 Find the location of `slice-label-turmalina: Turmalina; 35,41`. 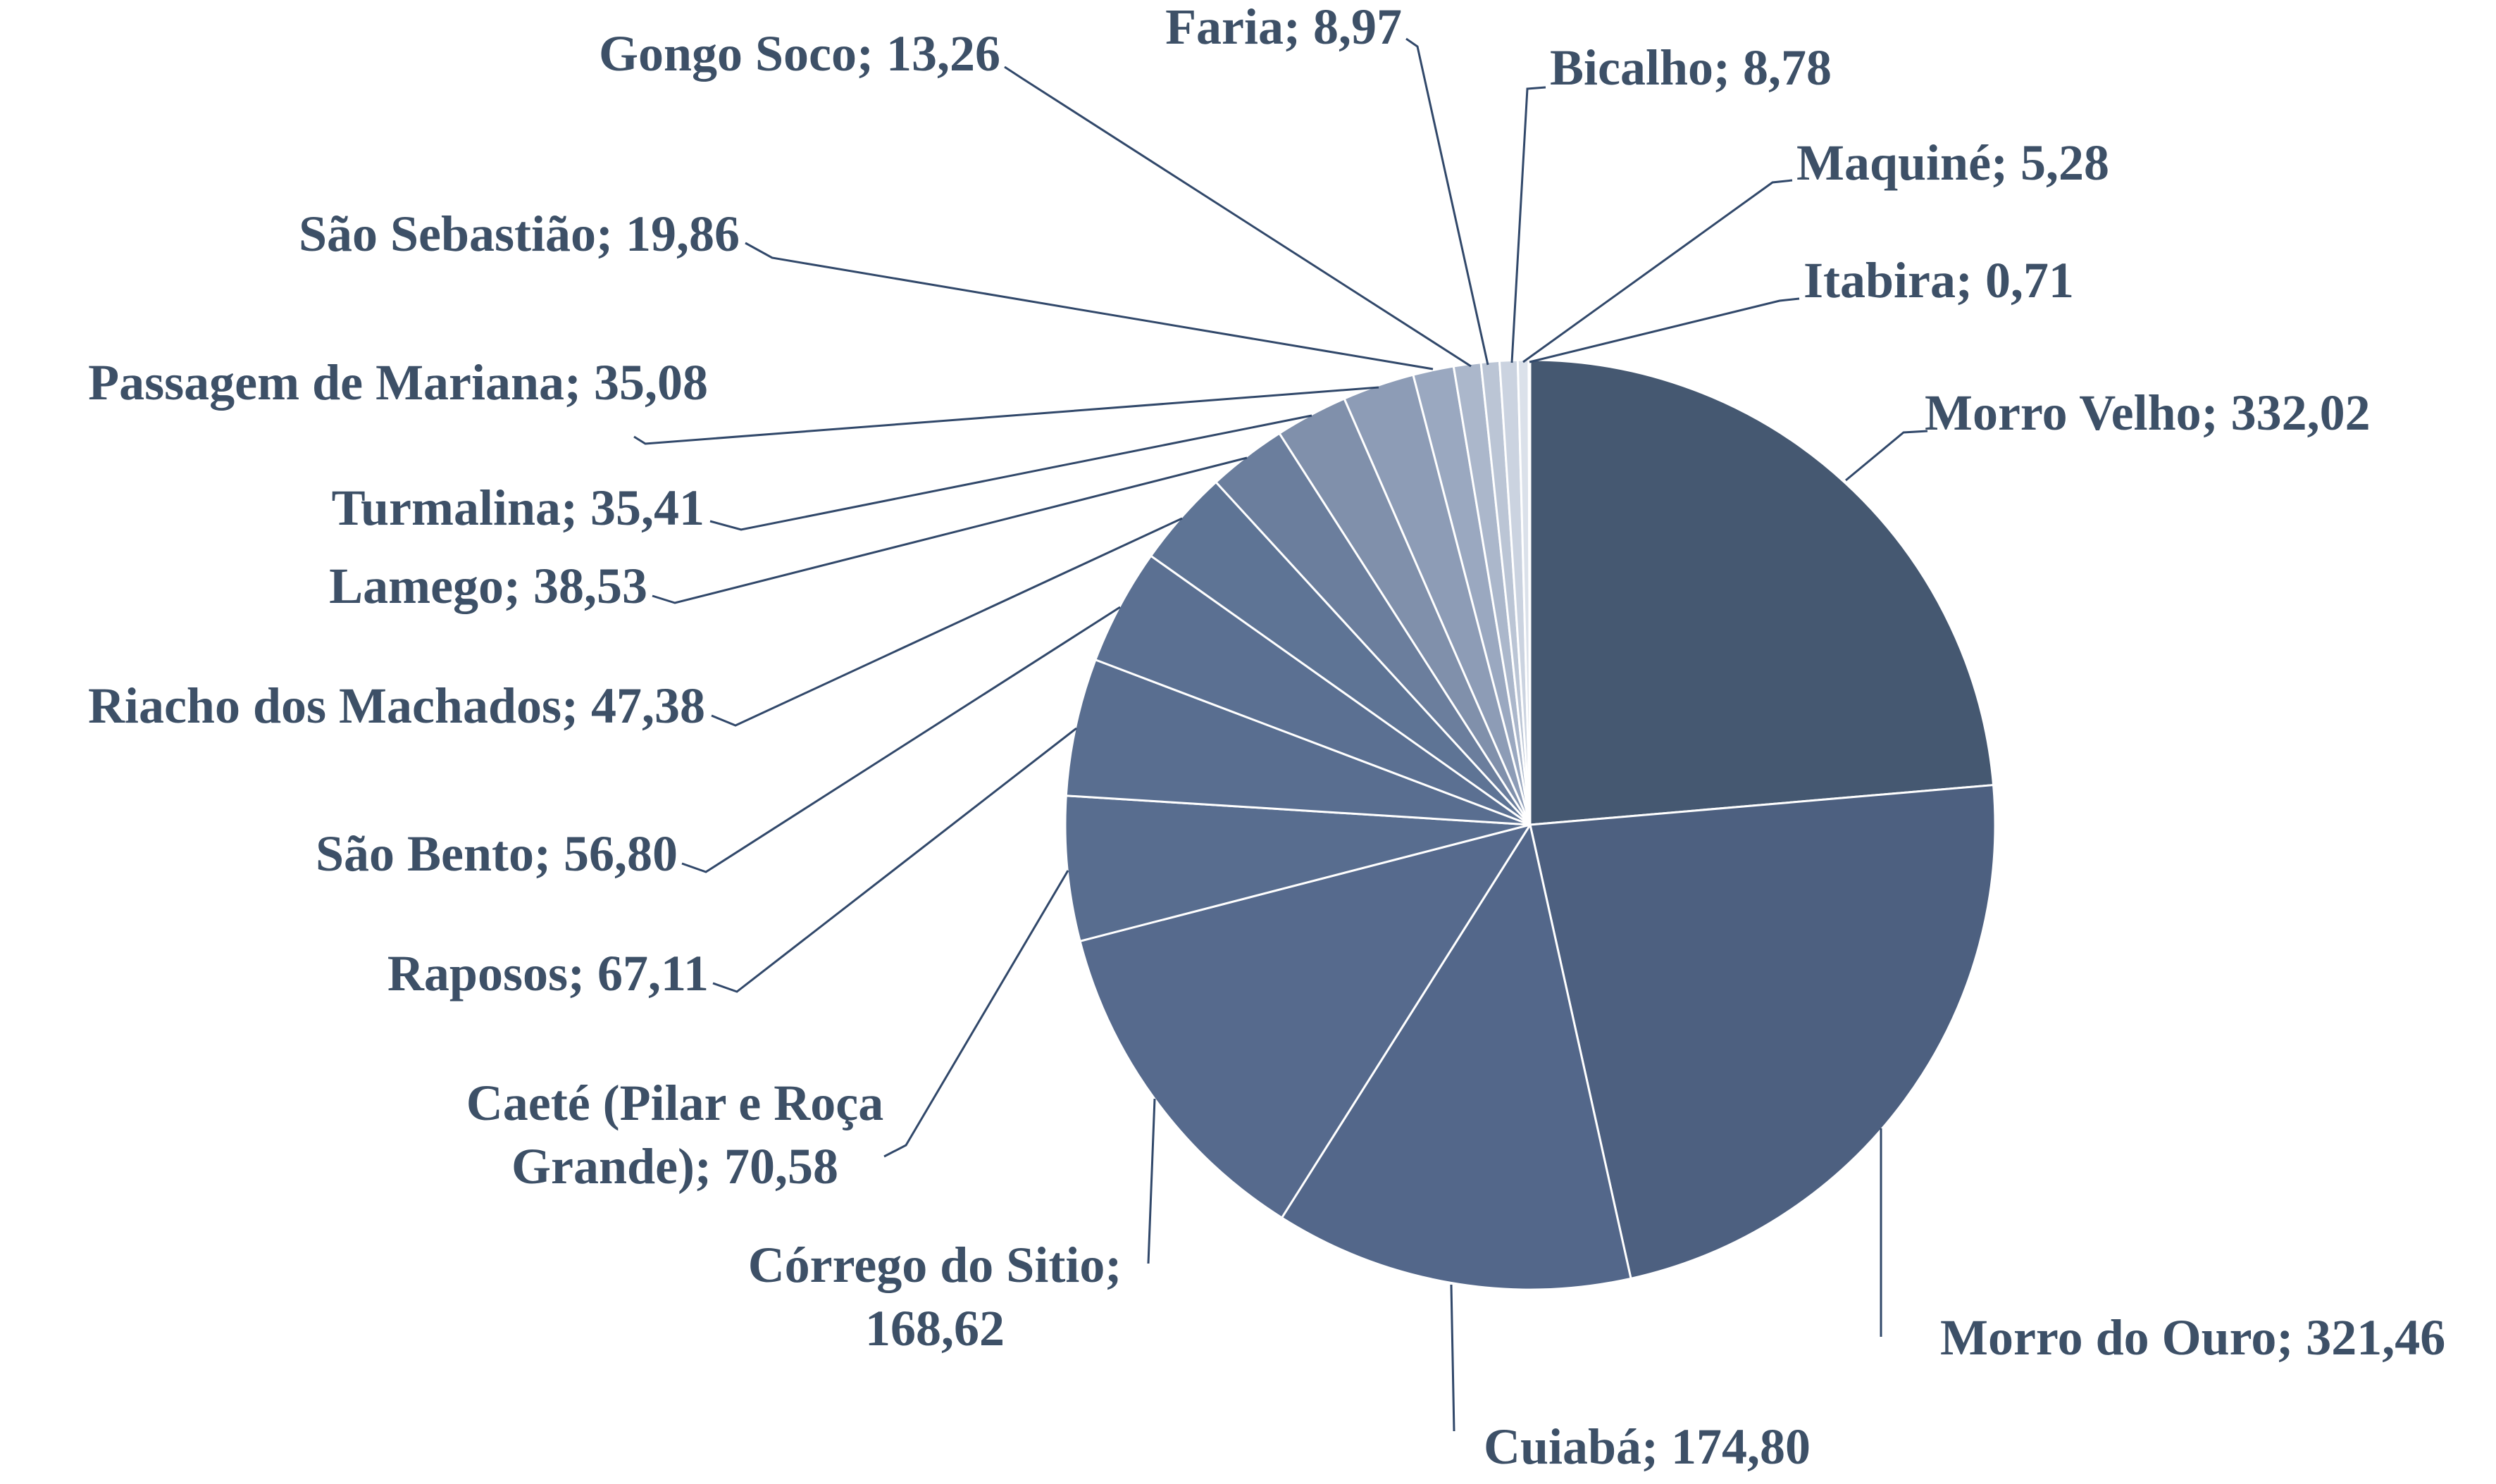

slice-label-turmalina: Turmalina; 35,41 is located at coordinates (518, 508).